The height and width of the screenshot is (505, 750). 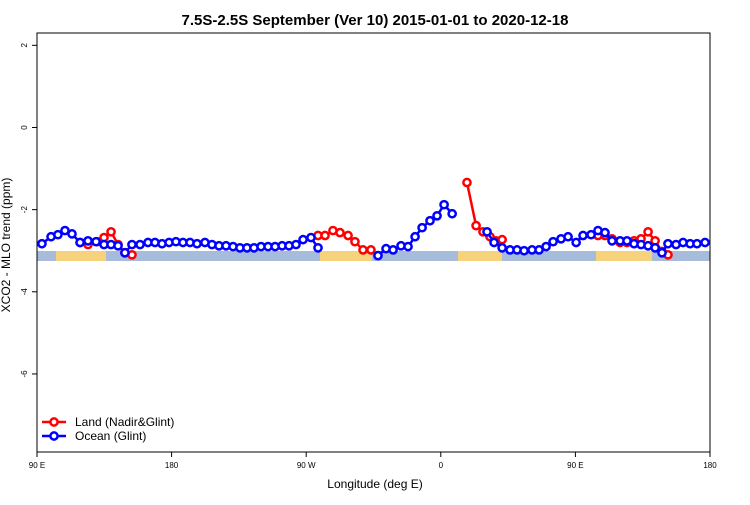 I want to click on y-tick-label: -6, so click(x=24, y=374).